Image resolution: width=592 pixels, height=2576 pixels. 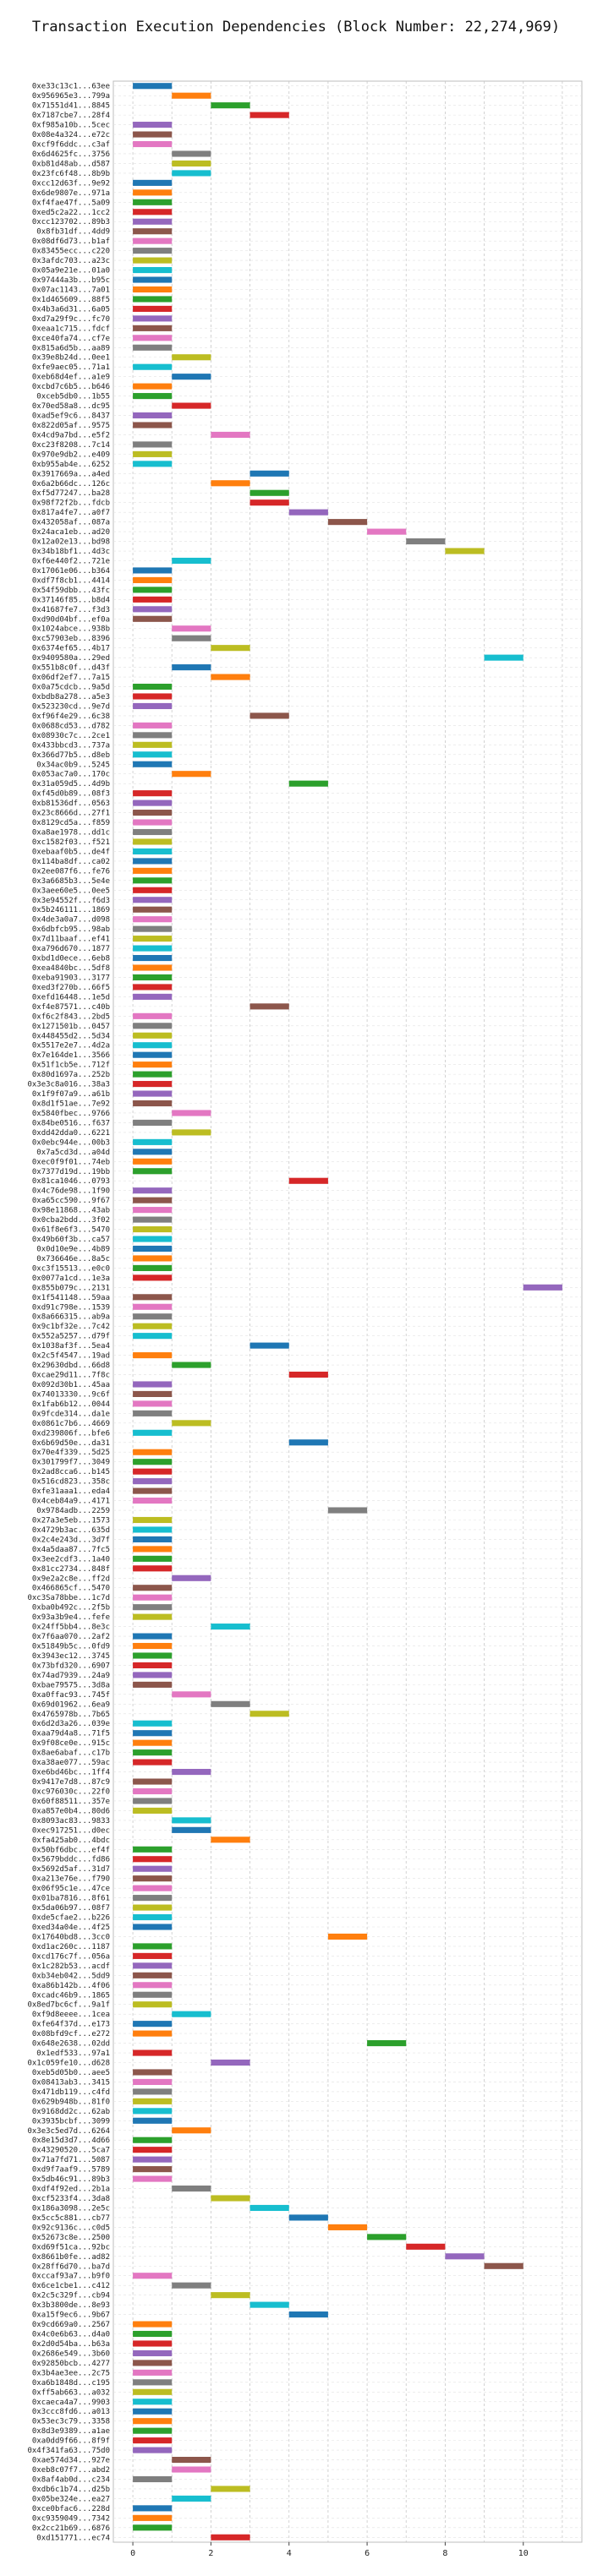 What do you see at coordinates (71, 474) in the screenshot?
I see `y-tick-label: 0x3917669a...a4ed` at bounding box center [71, 474].